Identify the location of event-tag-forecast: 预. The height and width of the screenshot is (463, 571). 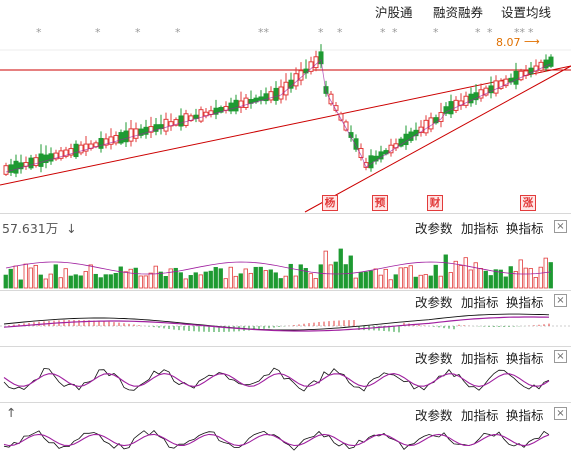
(380, 203).